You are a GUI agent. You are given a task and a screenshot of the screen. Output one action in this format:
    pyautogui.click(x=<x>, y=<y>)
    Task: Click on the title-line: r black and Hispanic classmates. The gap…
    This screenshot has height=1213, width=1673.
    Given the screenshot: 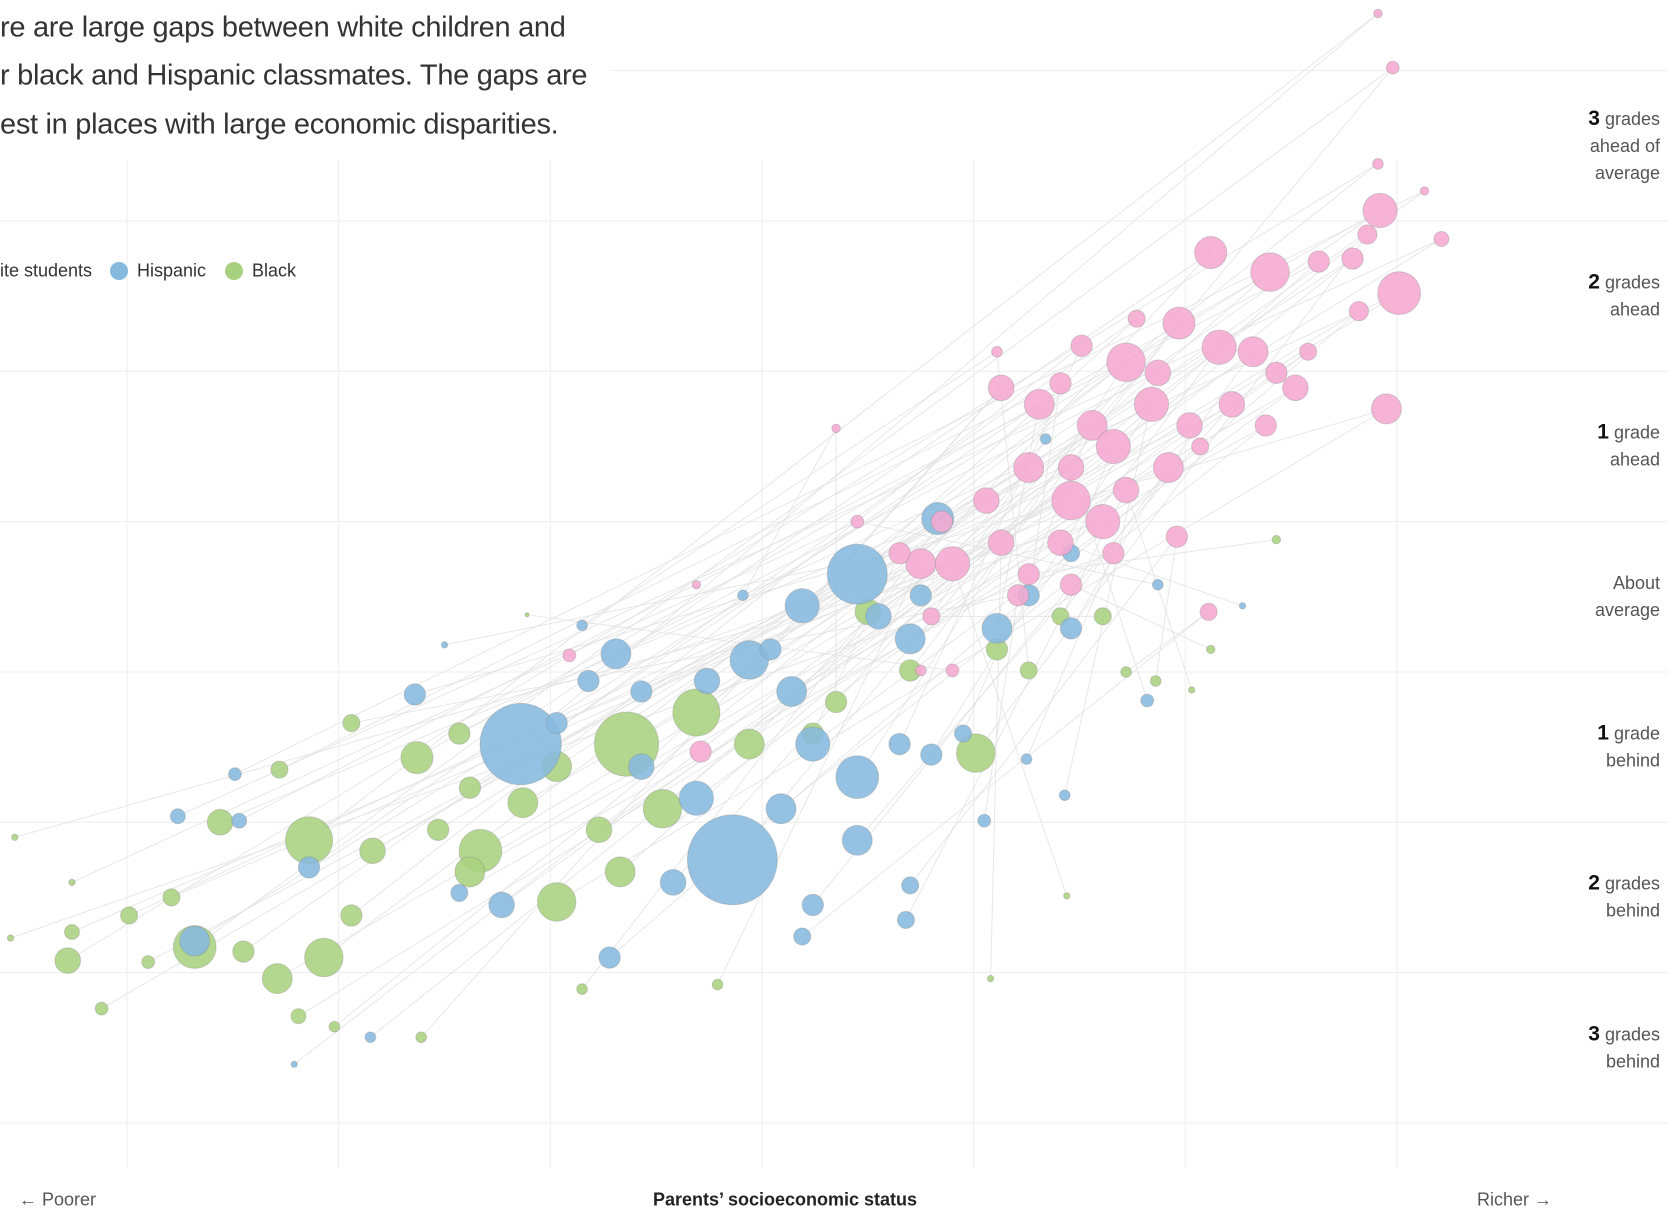 What is the action you would take?
    pyautogui.click(x=294, y=75)
    